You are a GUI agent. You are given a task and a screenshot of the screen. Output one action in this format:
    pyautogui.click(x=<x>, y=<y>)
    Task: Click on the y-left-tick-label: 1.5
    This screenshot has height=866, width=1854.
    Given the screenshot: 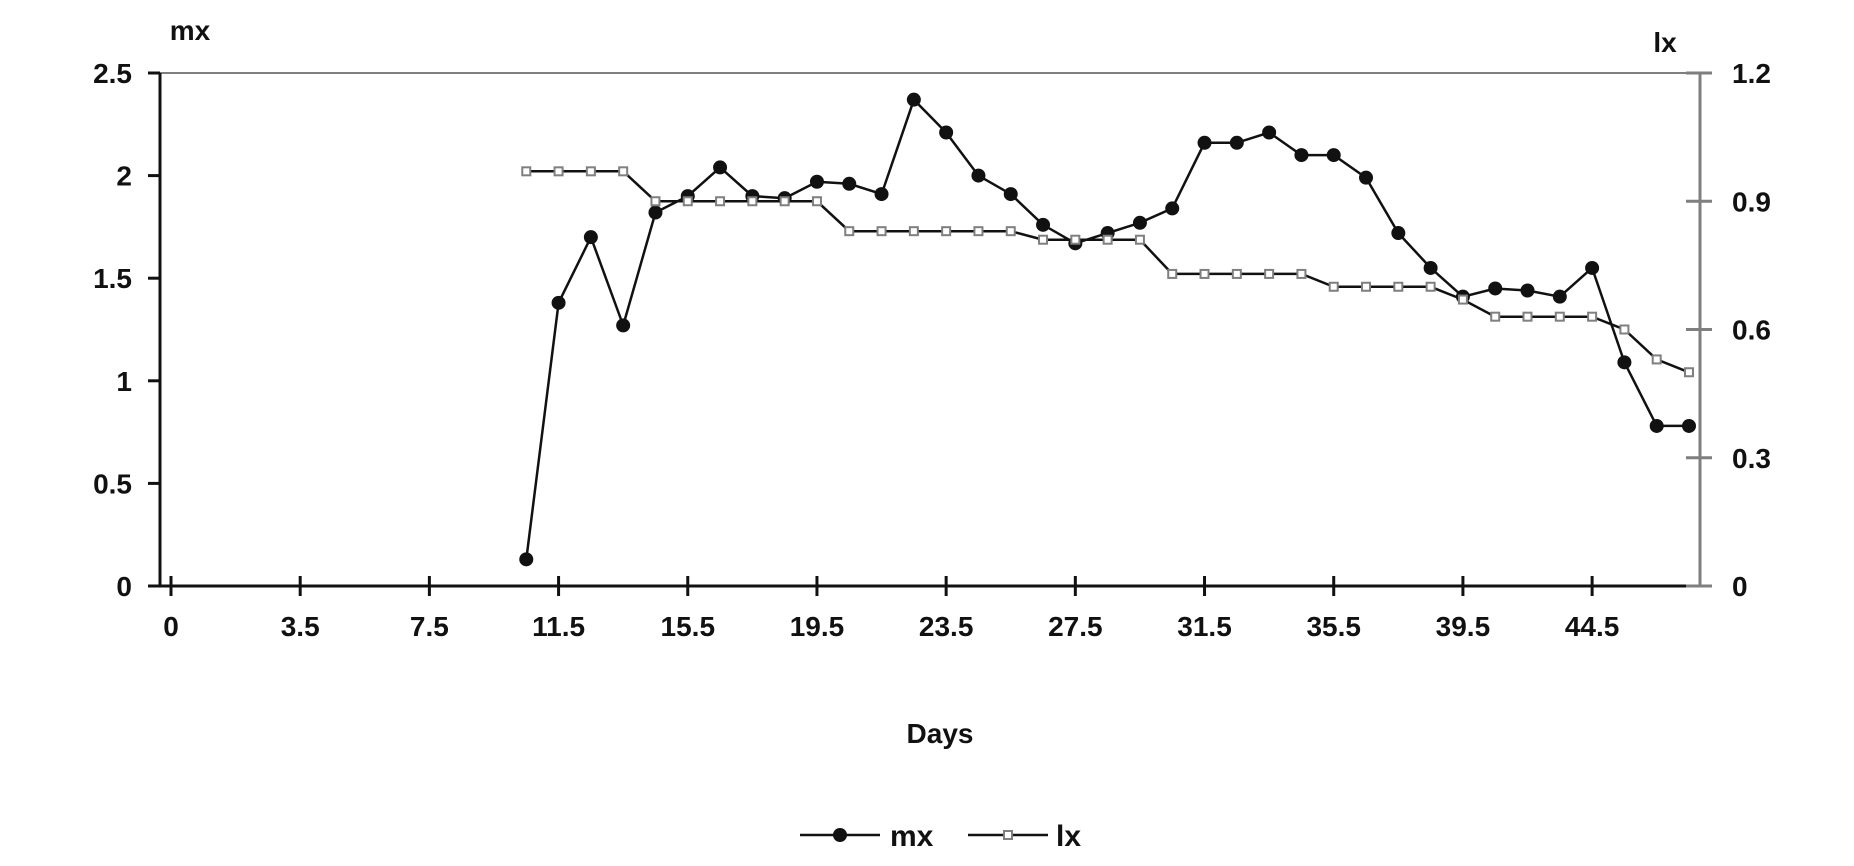 What is the action you would take?
    pyautogui.click(x=112, y=278)
    